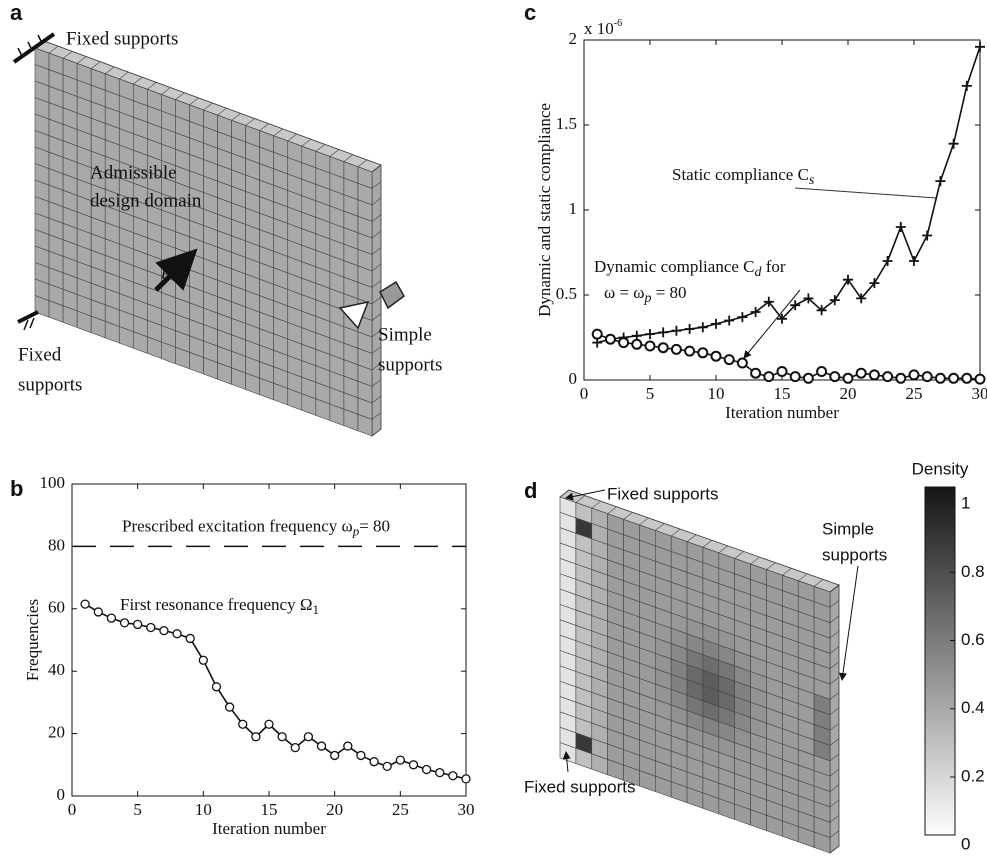 This screenshot has width=987, height=860. What do you see at coordinates (914, 393) in the screenshot?
I see `x-tick-label: 25` at bounding box center [914, 393].